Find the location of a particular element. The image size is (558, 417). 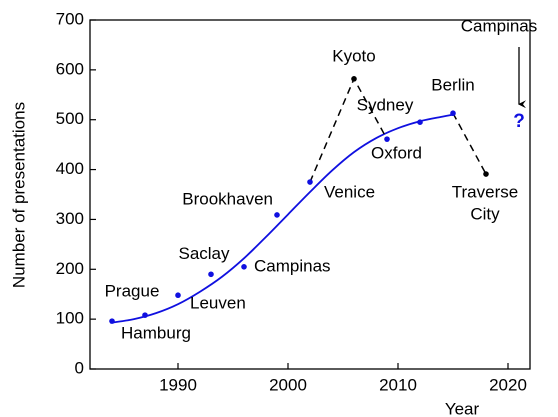

y-tick-label: 200 is located at coordinates (70, 268).